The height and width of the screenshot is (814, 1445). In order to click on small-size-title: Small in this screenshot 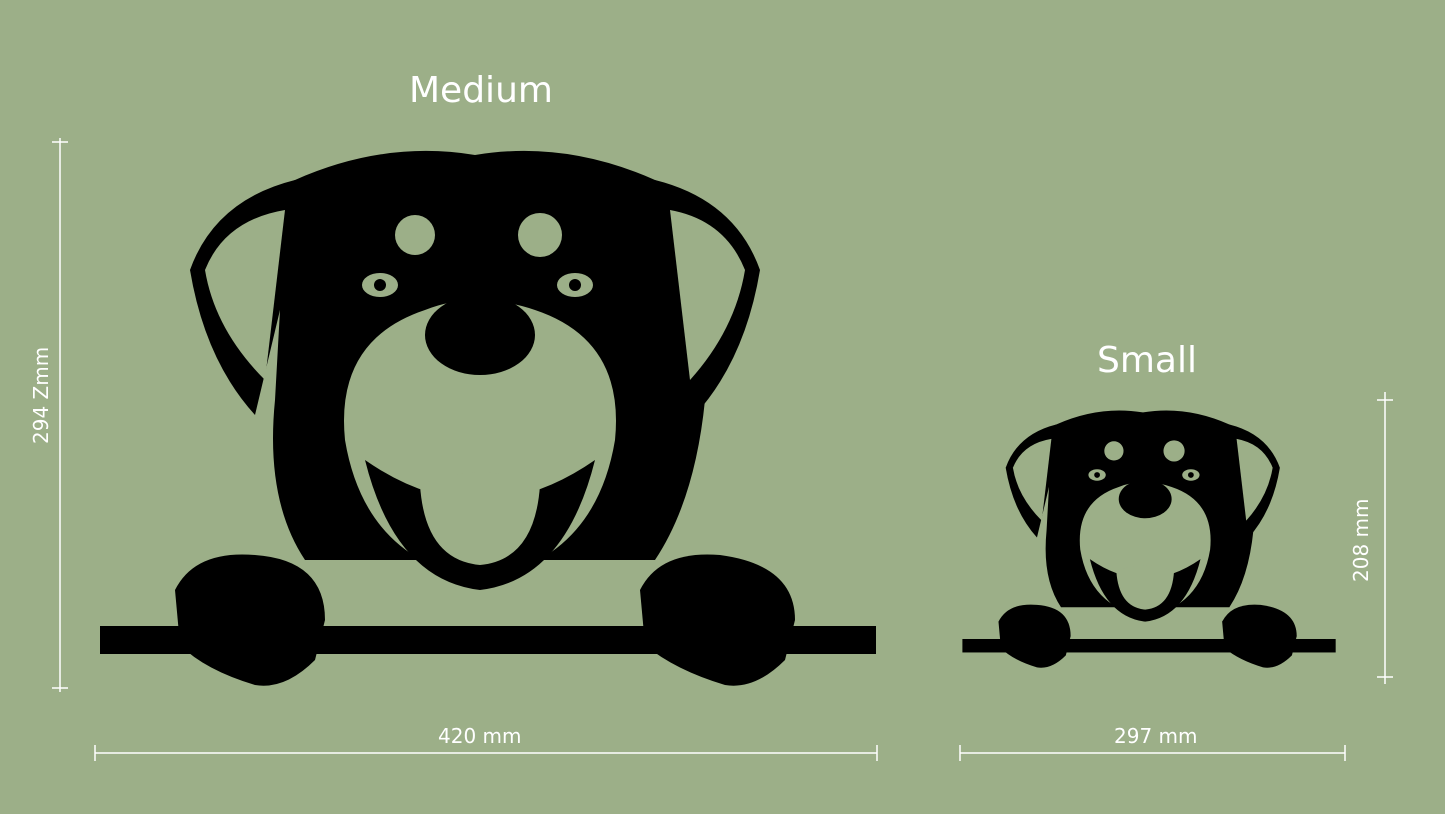, I will do `click(1147, 360)`.